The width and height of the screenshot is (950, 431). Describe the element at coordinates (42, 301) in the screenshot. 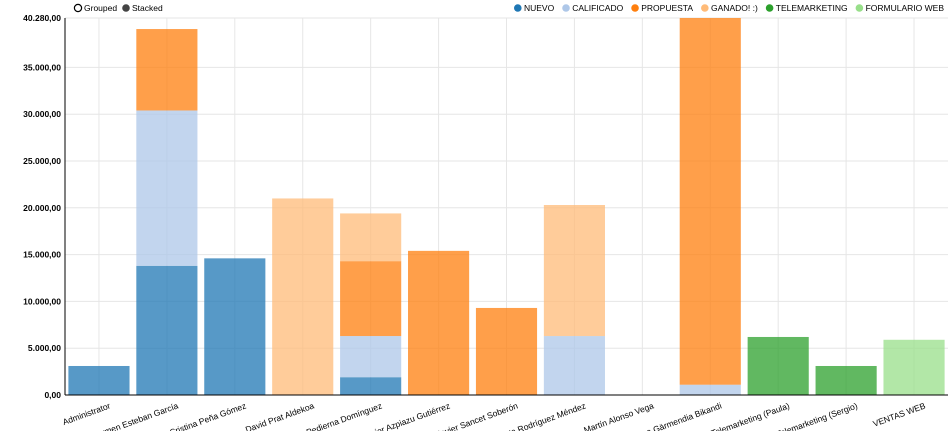

I see `y-tick-label: 10.000,00` at that location.